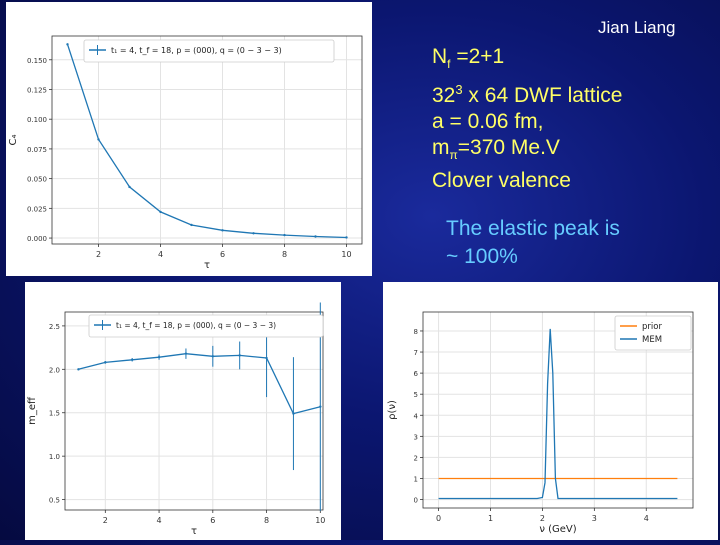 This screenshot has width=720, height=545. Describe the element at coordinates (416, 479) in the screenshot. I see `y-tick-label: 1` at that location.